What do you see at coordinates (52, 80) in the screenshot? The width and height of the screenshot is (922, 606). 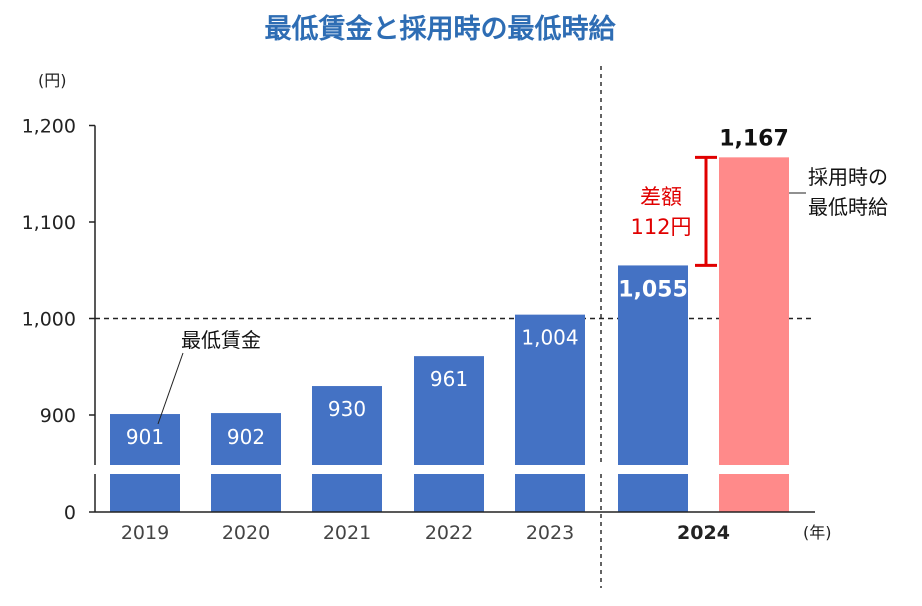 I see `y-axis-unit: (円)` at bounding box center [52, 80].